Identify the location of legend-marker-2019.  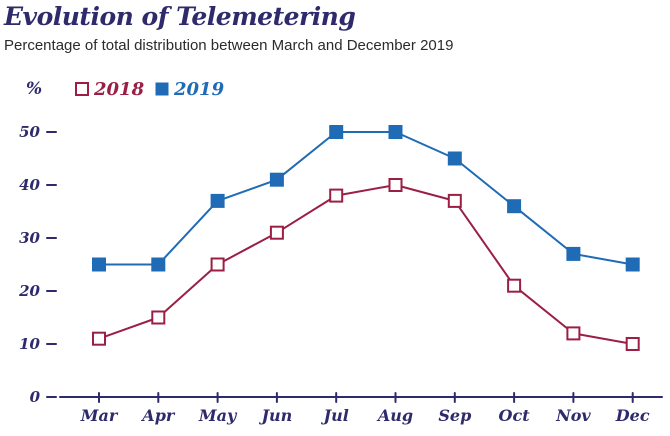
(162, 89).